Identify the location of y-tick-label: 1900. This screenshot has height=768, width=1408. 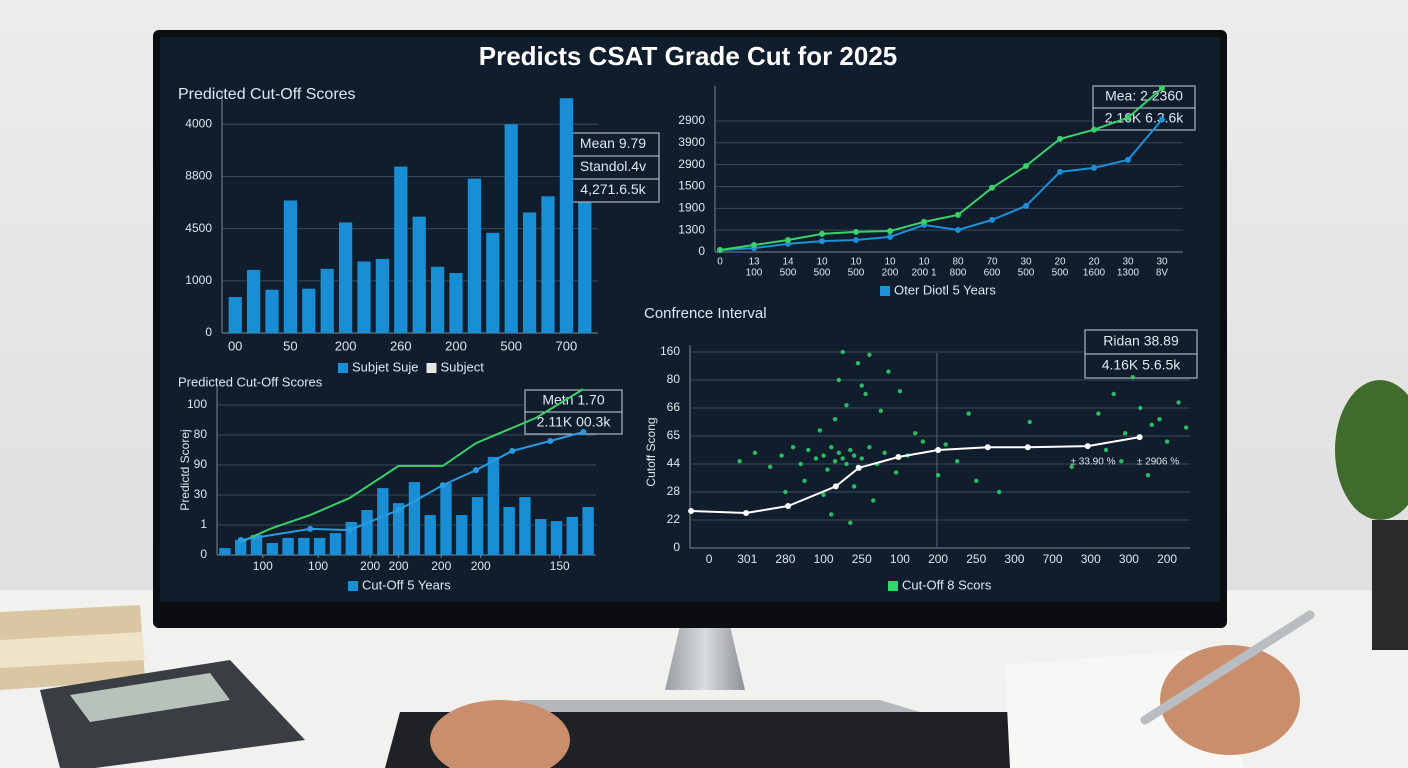
(691, 207).